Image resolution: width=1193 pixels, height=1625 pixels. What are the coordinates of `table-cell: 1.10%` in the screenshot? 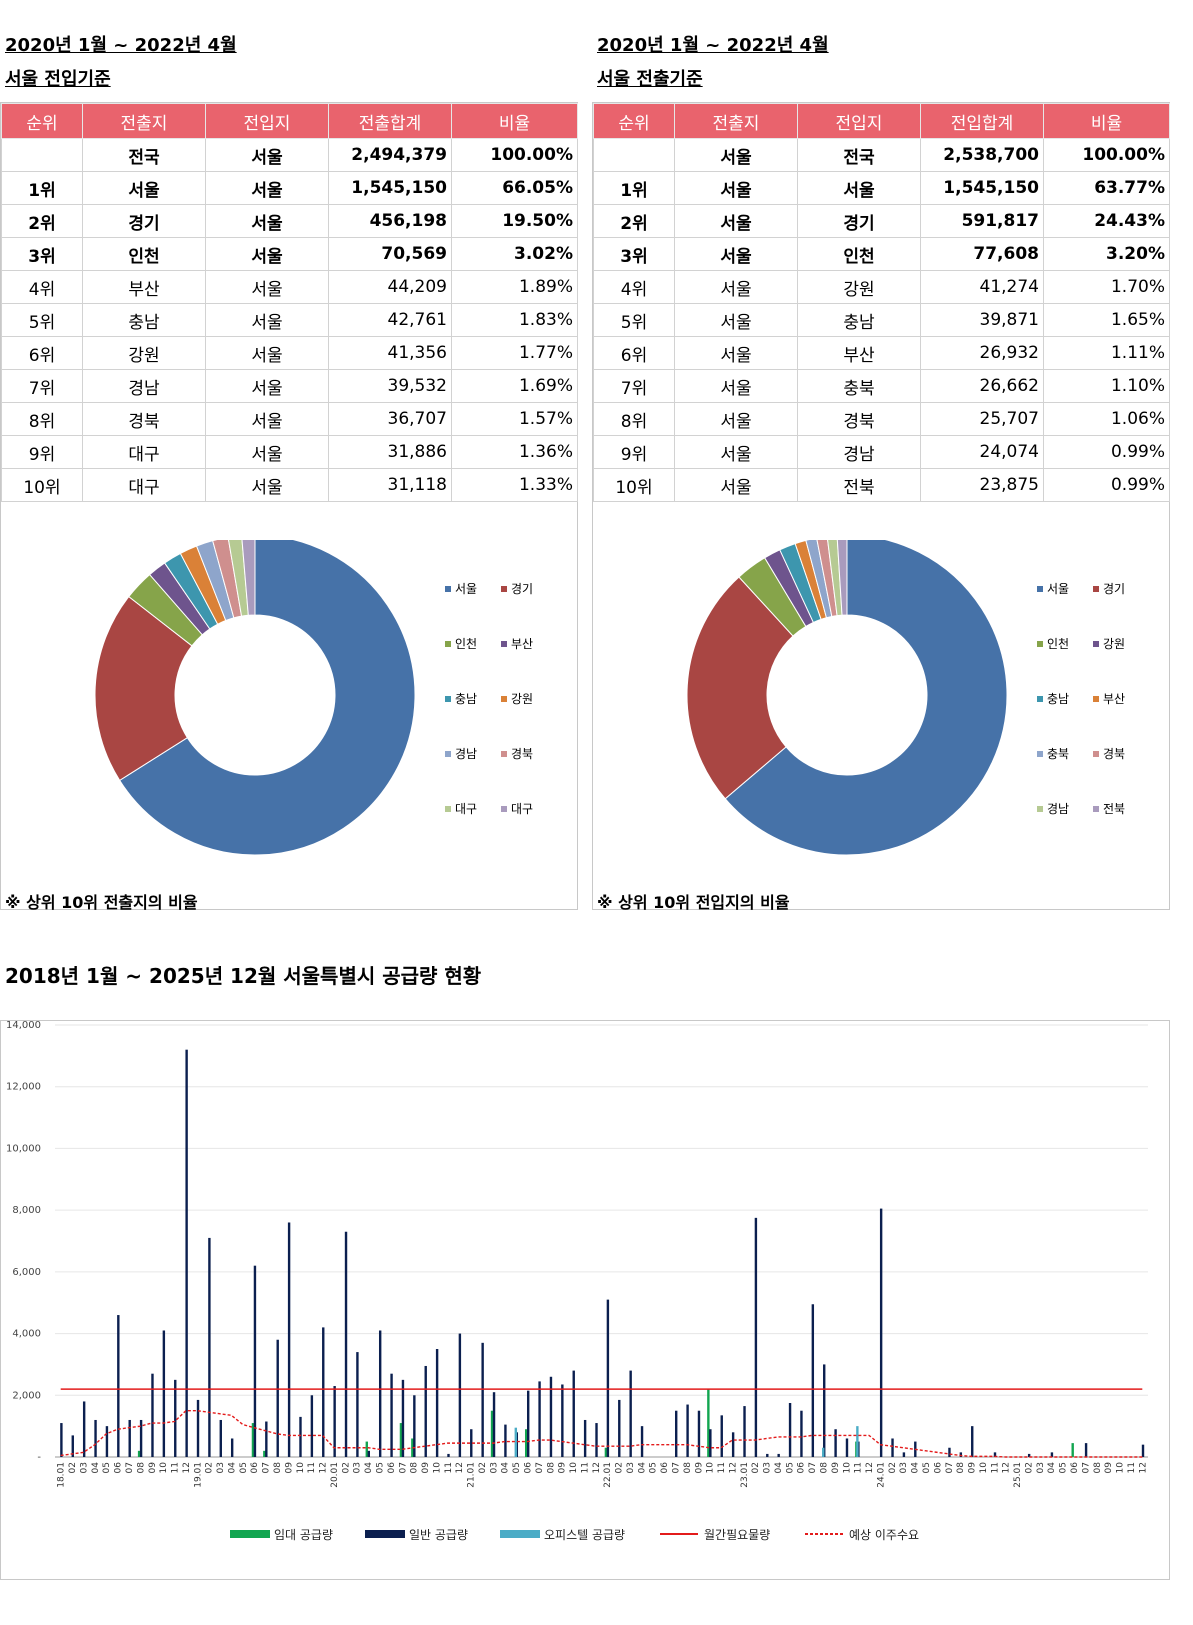 It's located at (1106, 386).